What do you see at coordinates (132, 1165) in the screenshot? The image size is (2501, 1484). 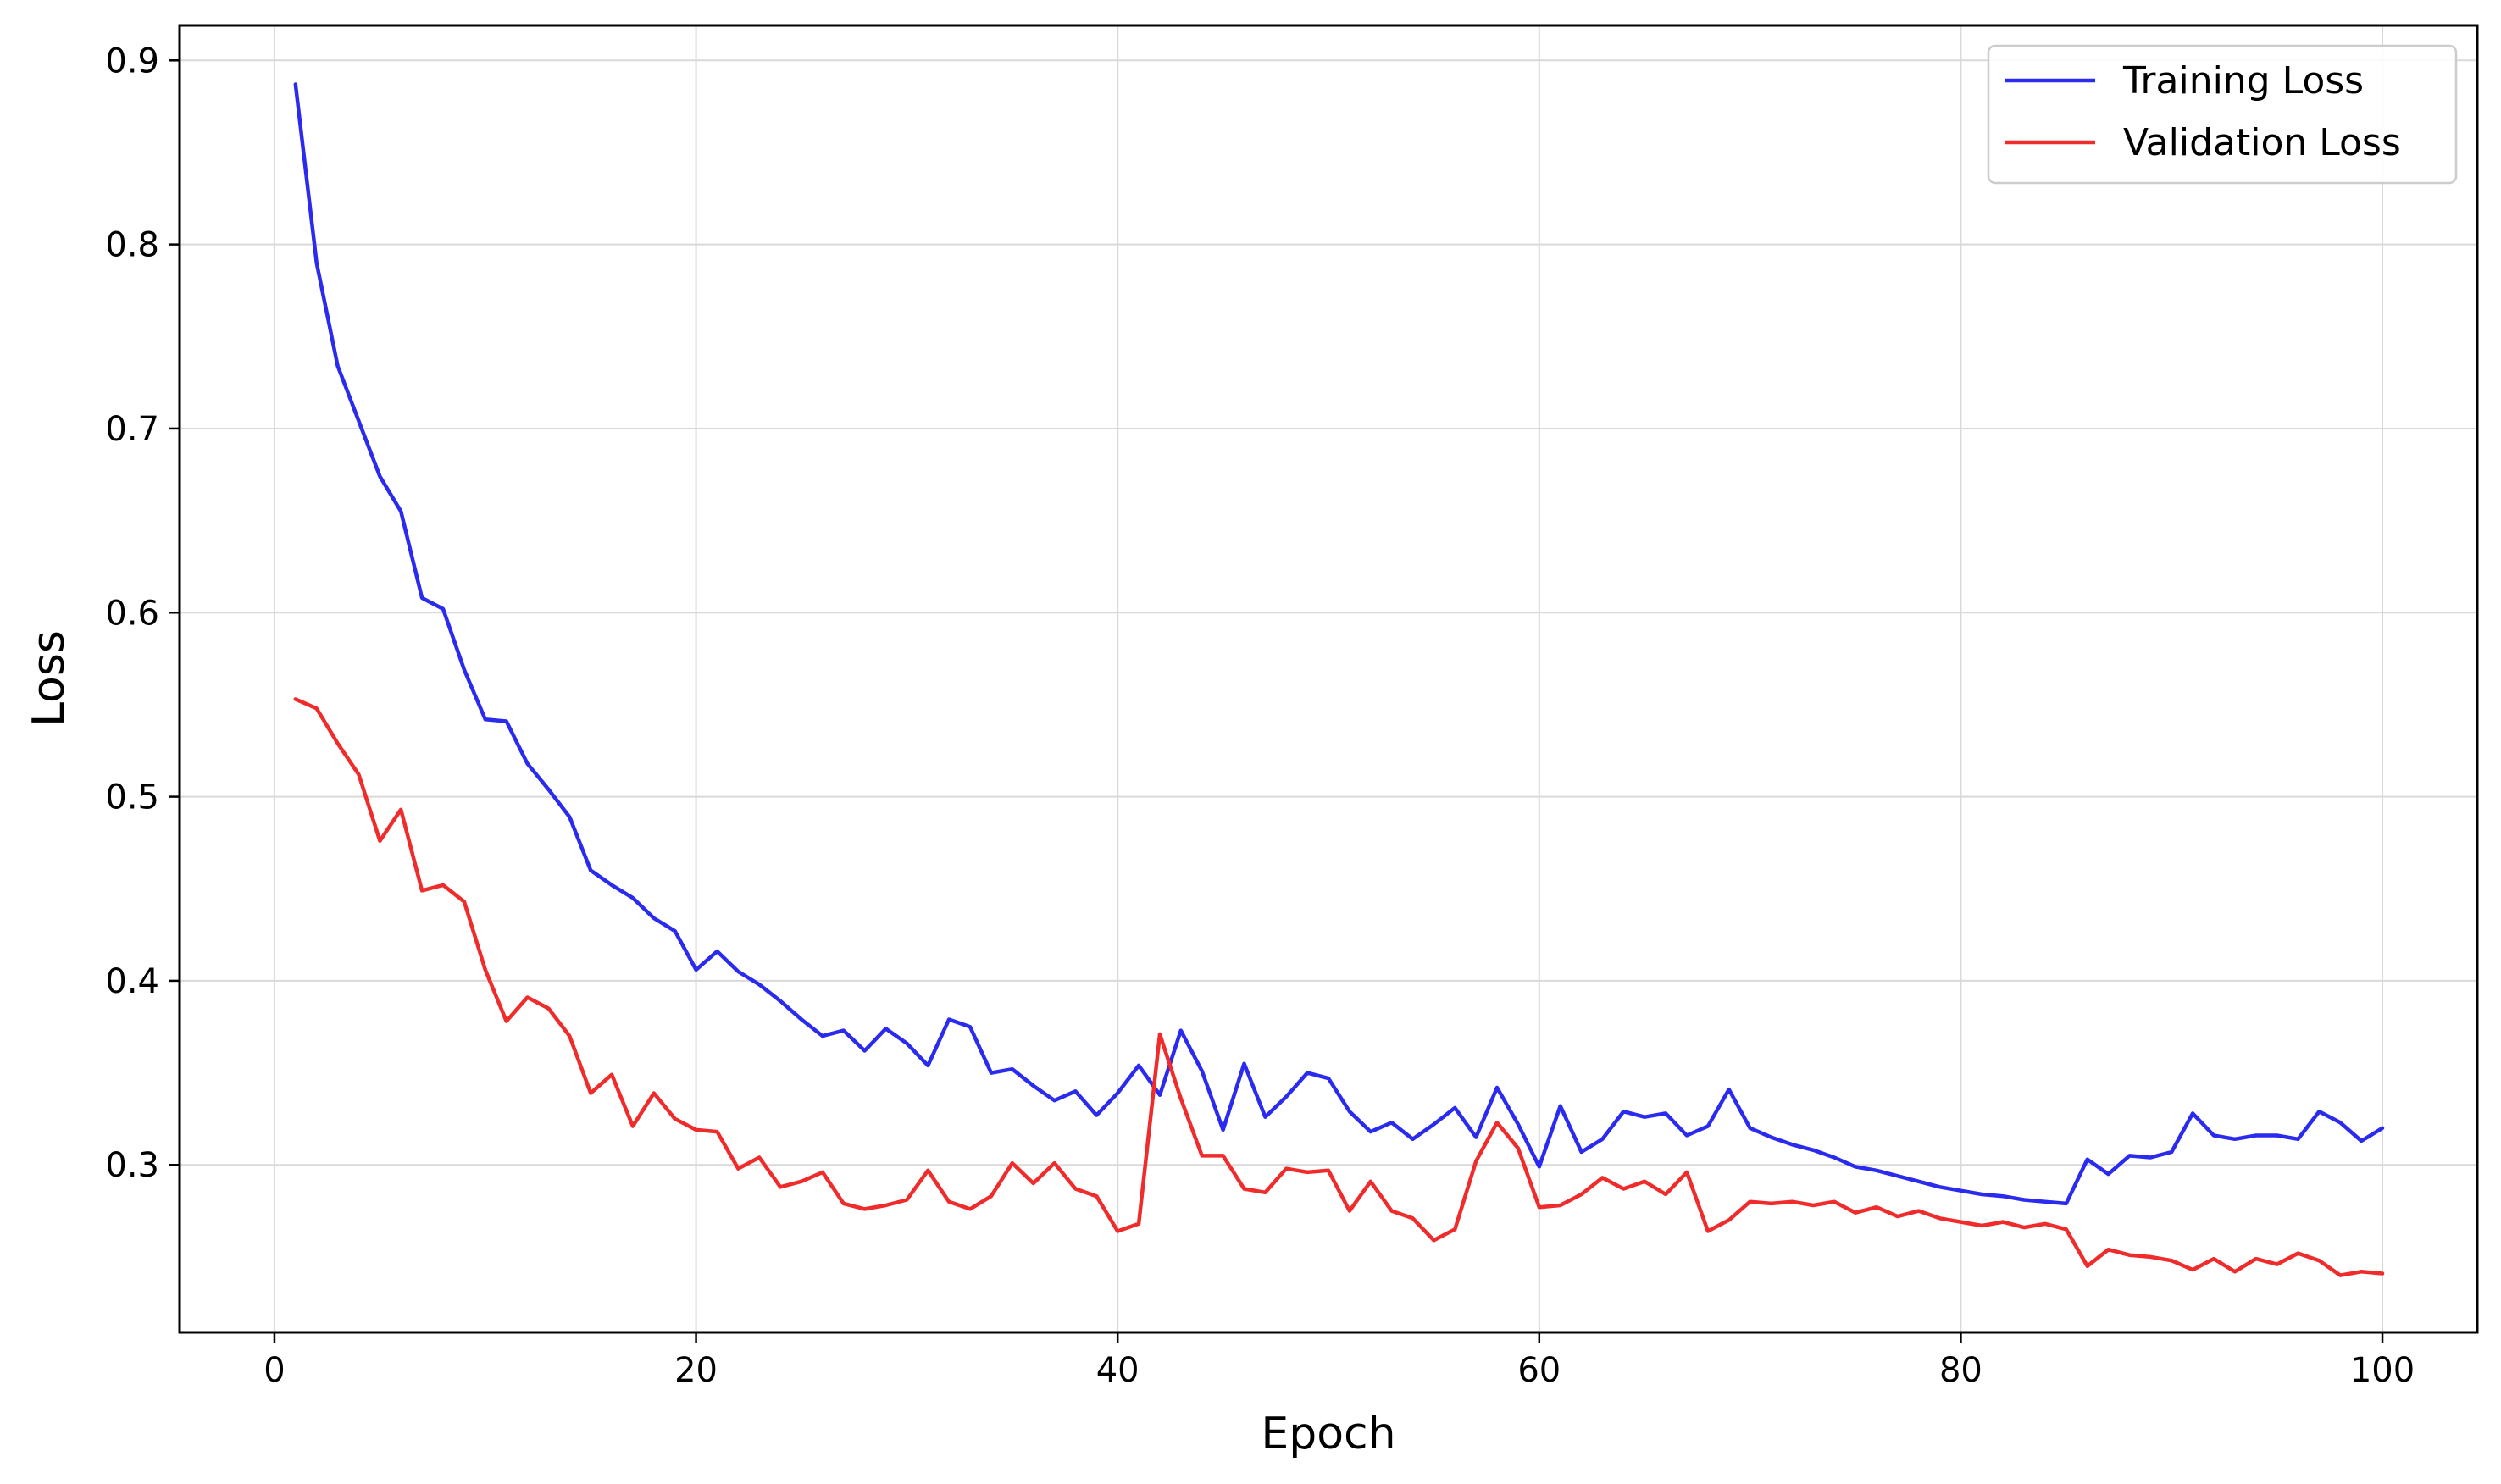 I see `y-tick-label: 0.3` at bounding box center [132, 1165].